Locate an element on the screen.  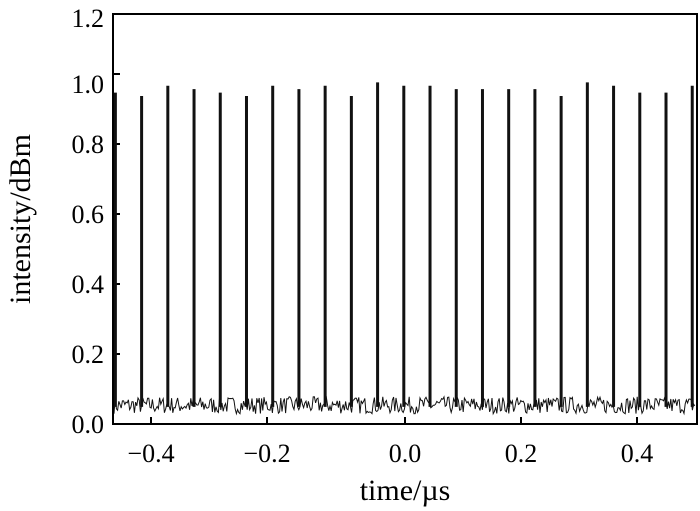
x-tick-label-2: 0.0 is located at coordinates (405, 453).